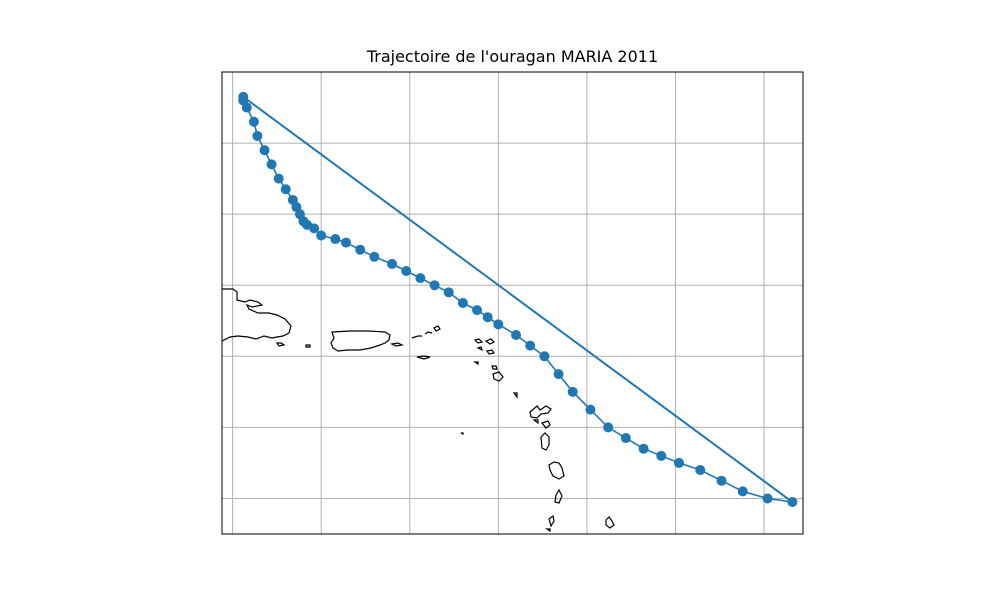  What do you see at coordinates (397, 344) in the screenshot?
I see `coastline-vieques` at bounding box center [397, 344].